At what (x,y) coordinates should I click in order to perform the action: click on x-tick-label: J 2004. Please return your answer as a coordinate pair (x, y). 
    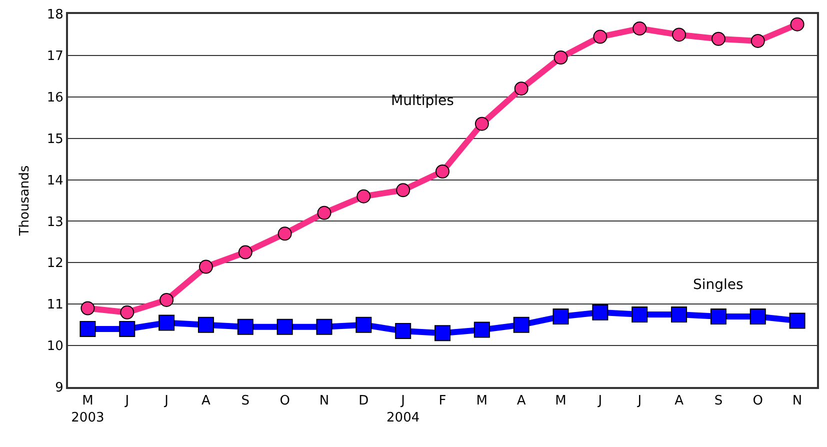
    Looking at the image, I should click on (403, 410).